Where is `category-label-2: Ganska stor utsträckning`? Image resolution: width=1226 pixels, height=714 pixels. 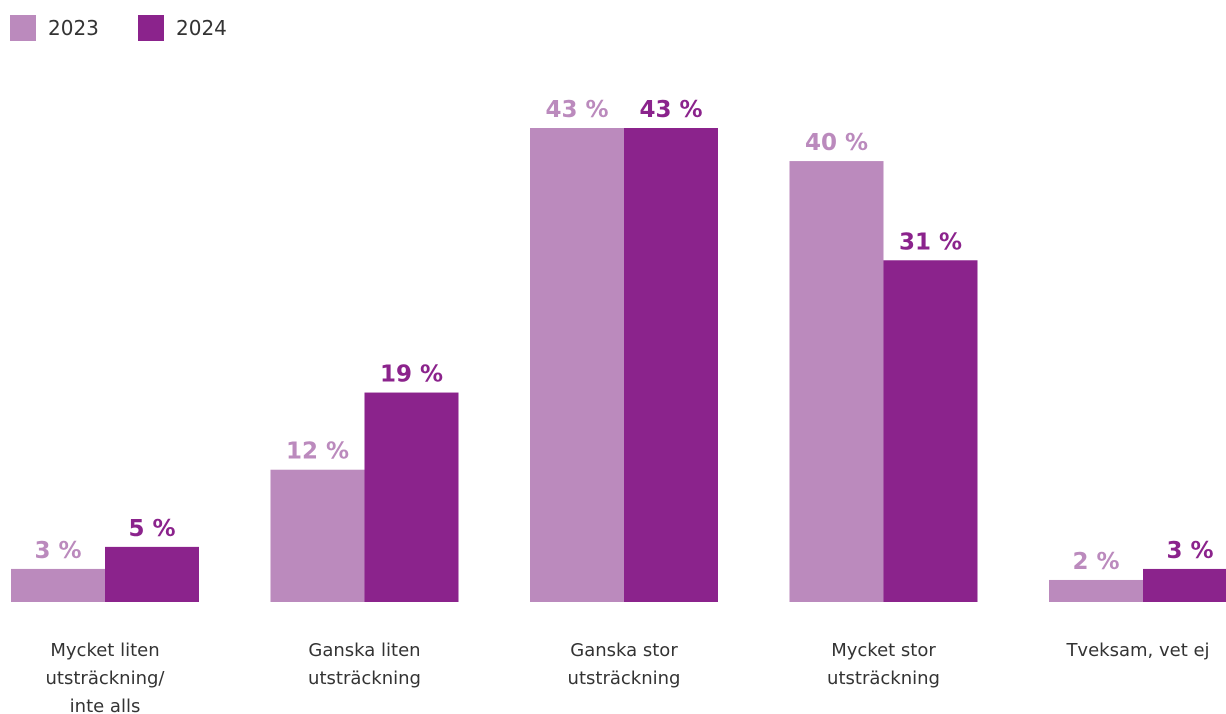 category-label-2: Ganska stor utsträckning is located at coordinates (624, 664).